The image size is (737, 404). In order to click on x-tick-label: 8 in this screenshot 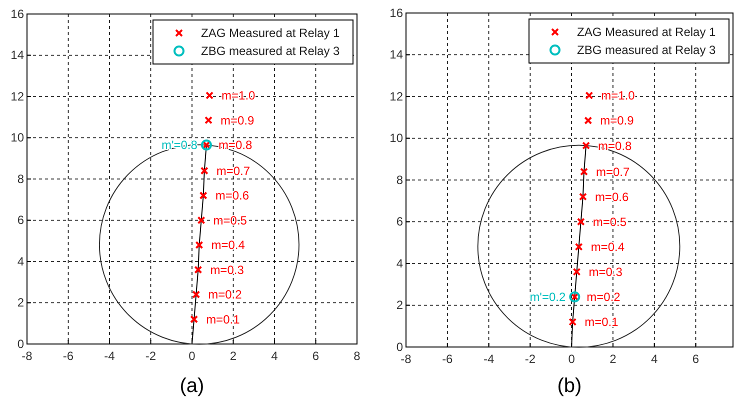, I will do `click(357, 356)`.